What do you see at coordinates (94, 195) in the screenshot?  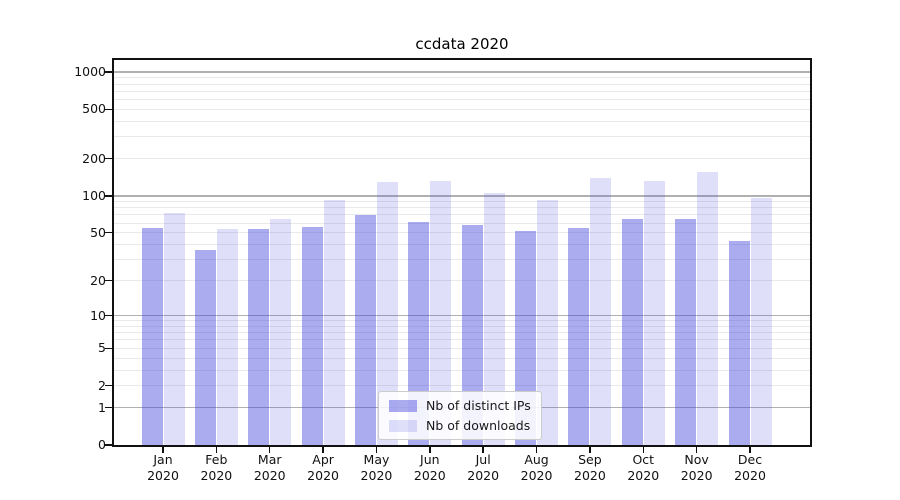 I see `y-tick-label: 100` at bounding box center [94, 195].